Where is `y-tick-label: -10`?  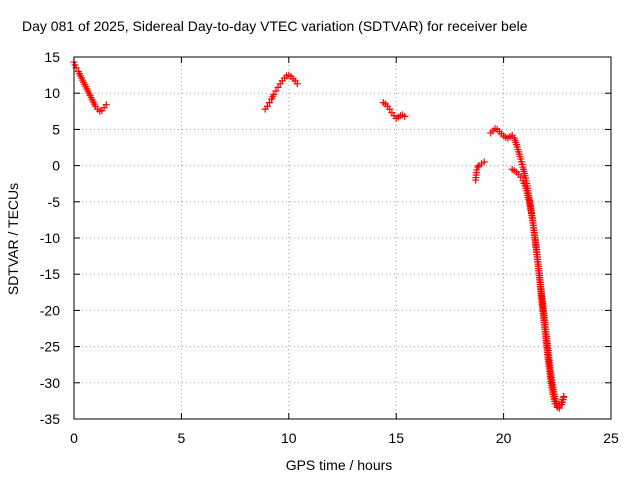 y-tick-label: -10 is located at coordinates (50, 238).